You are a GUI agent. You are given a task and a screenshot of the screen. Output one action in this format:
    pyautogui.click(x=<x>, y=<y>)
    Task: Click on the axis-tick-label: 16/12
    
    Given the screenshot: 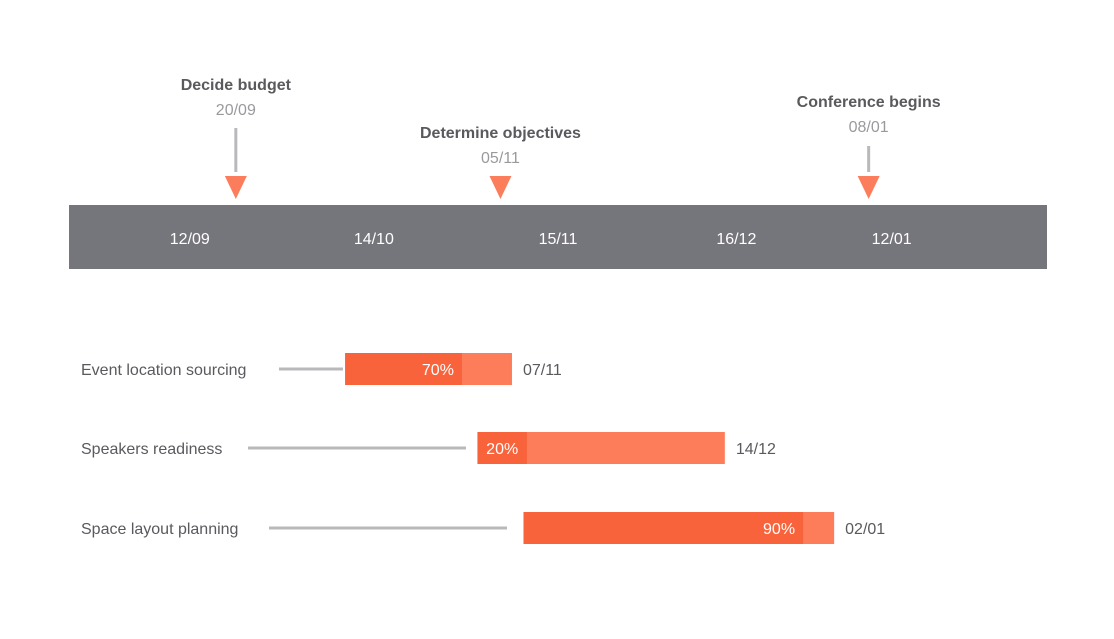 What is the action you would take?
    pyautogui.click(x=736, y=239)
    